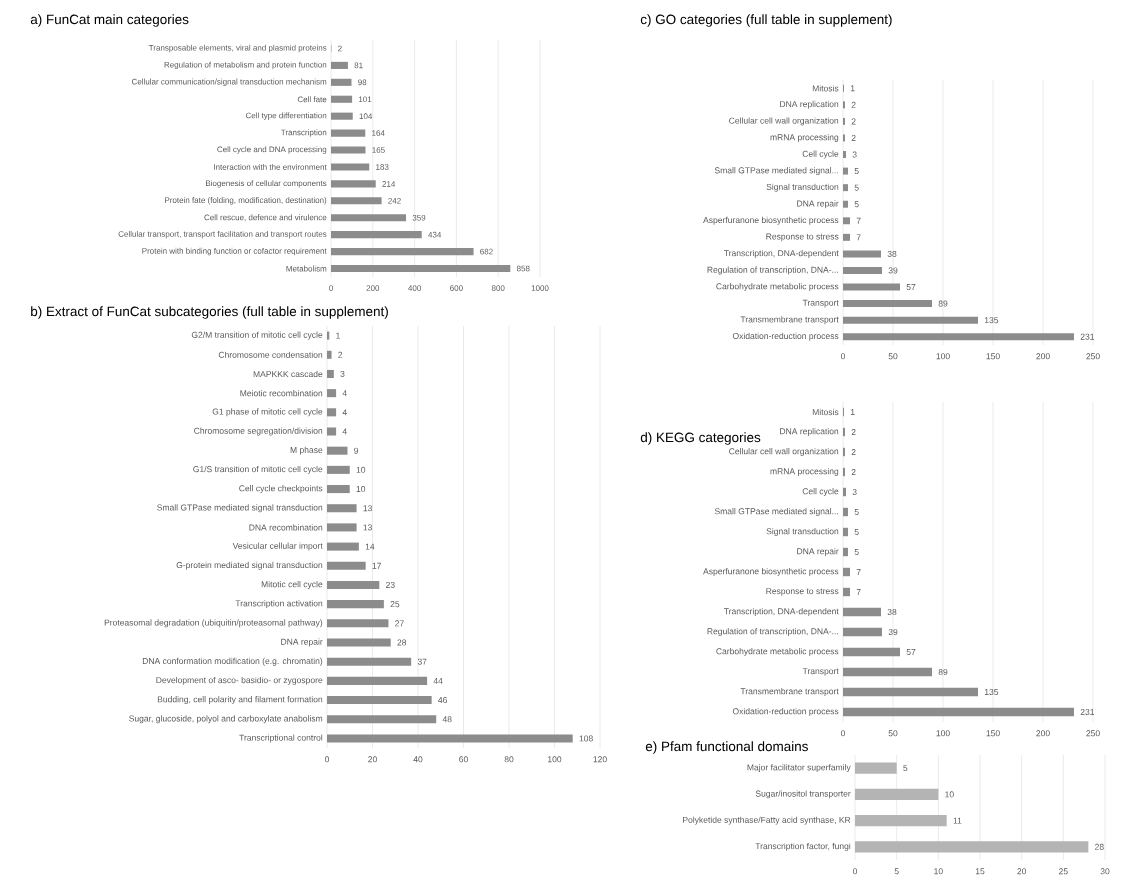 The image size is (1123, 883). What do you see at coordinates (306, 450) in the screenshot?
I see `y-tick-label: M phase` at bounding box center [306, 450].